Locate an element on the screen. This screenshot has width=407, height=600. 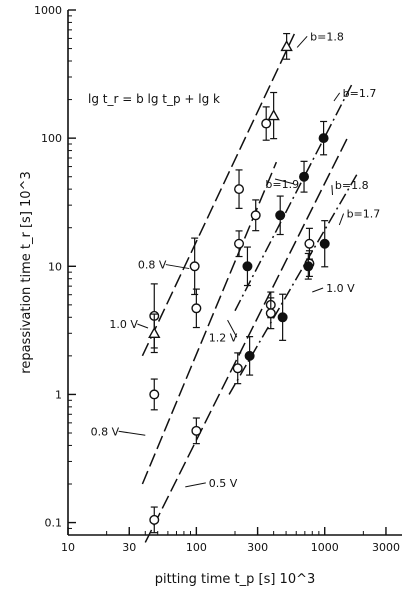
y-tick-label: 100 is located at coordinates (51, 138).